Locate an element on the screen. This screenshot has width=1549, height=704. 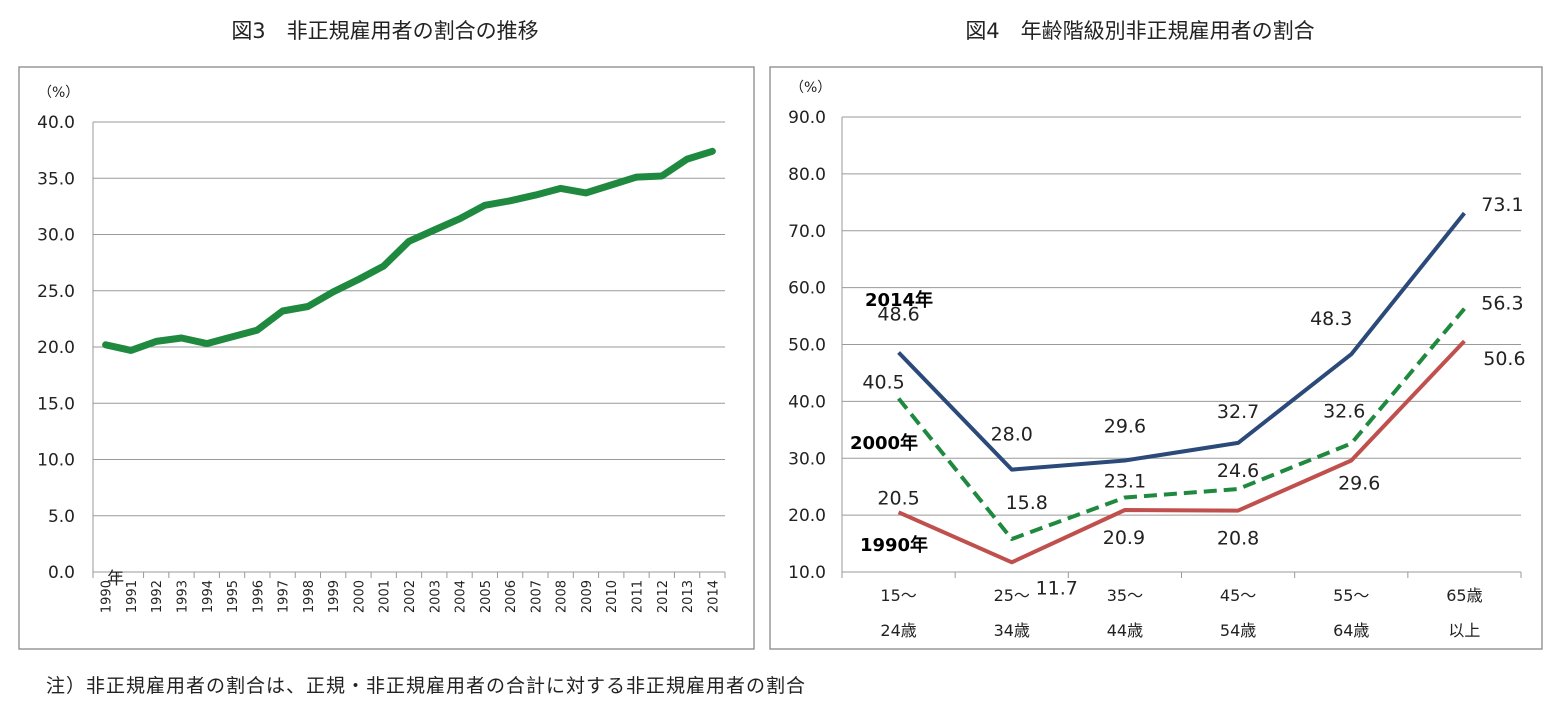
chart1-y-tick-labels: 0.0 5.0 10.0 15.0 20.0 25.0 30.0 35.0 40.0 is located at coordinates (56, 348).